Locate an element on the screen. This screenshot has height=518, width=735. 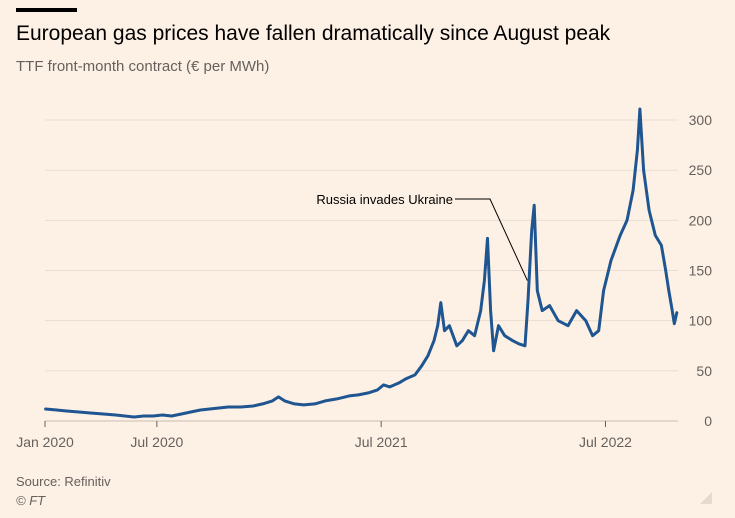
annotation-leader-line is located at coordinates (491, 239).